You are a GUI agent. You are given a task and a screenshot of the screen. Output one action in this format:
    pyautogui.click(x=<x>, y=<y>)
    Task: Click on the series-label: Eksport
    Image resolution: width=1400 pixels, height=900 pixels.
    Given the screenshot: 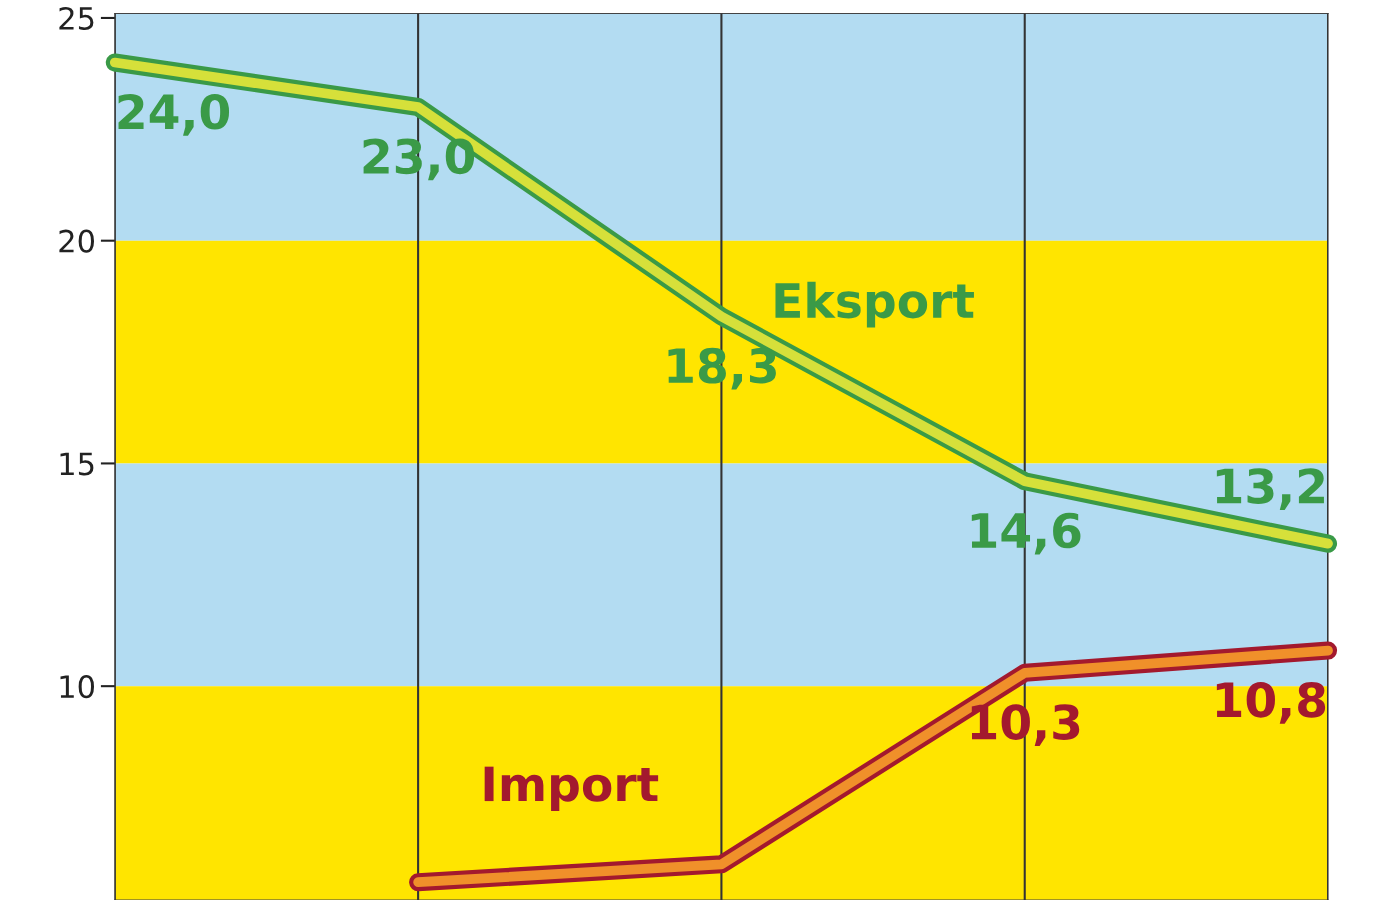 What is the action you would take?
    pyautogui.click(x=874, y=304)
    